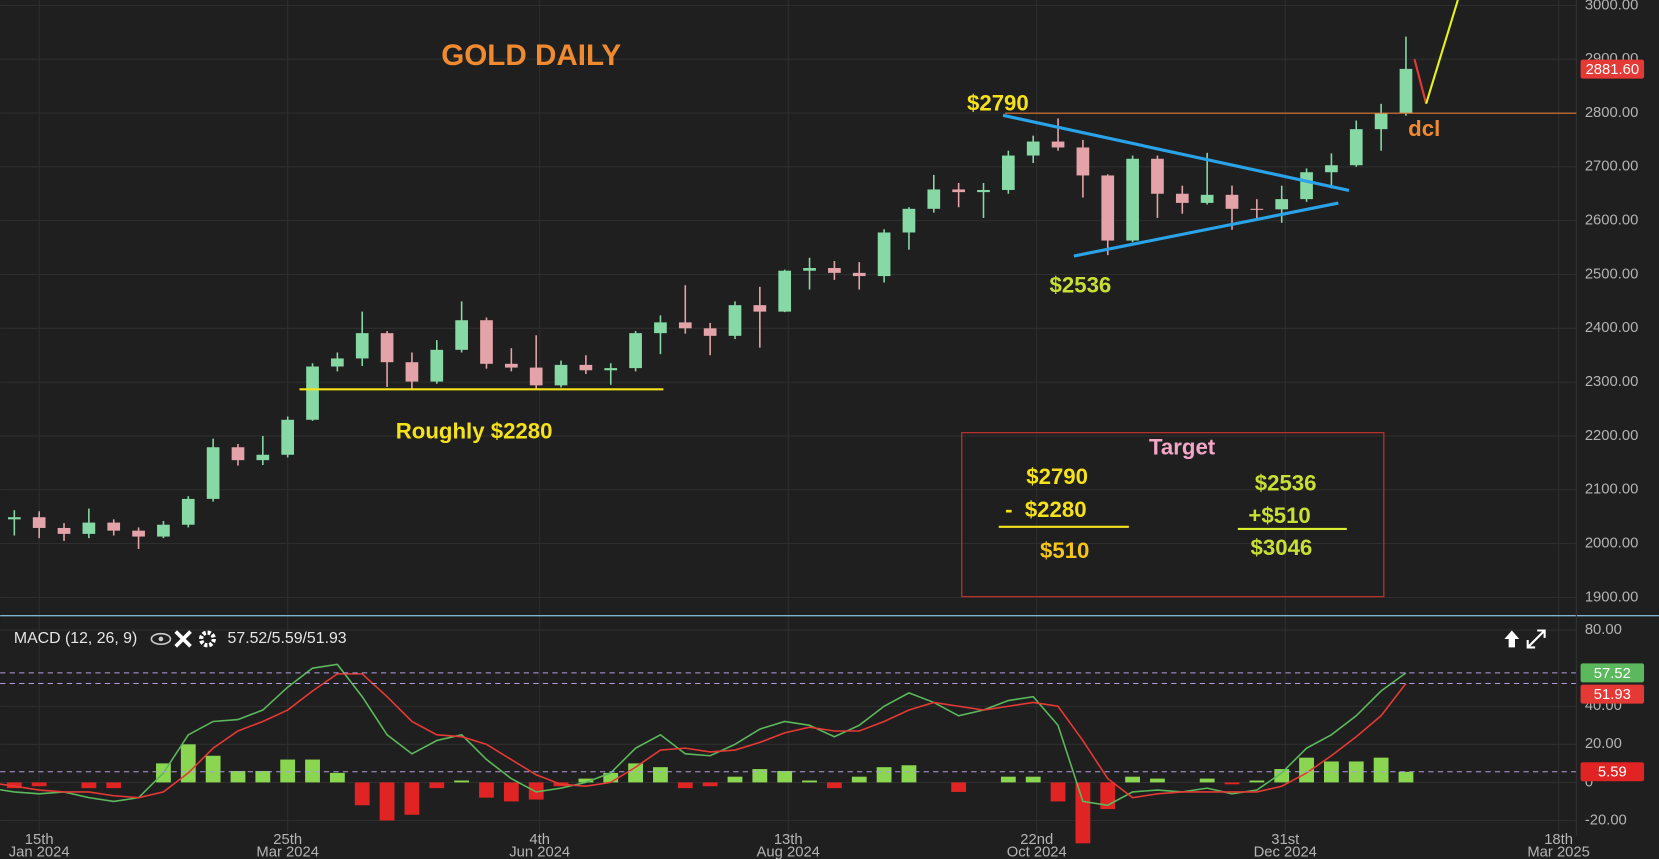 The image size is (1659, 859). I want to click on price-tag-label: 2881.60, so click(1613, 70).